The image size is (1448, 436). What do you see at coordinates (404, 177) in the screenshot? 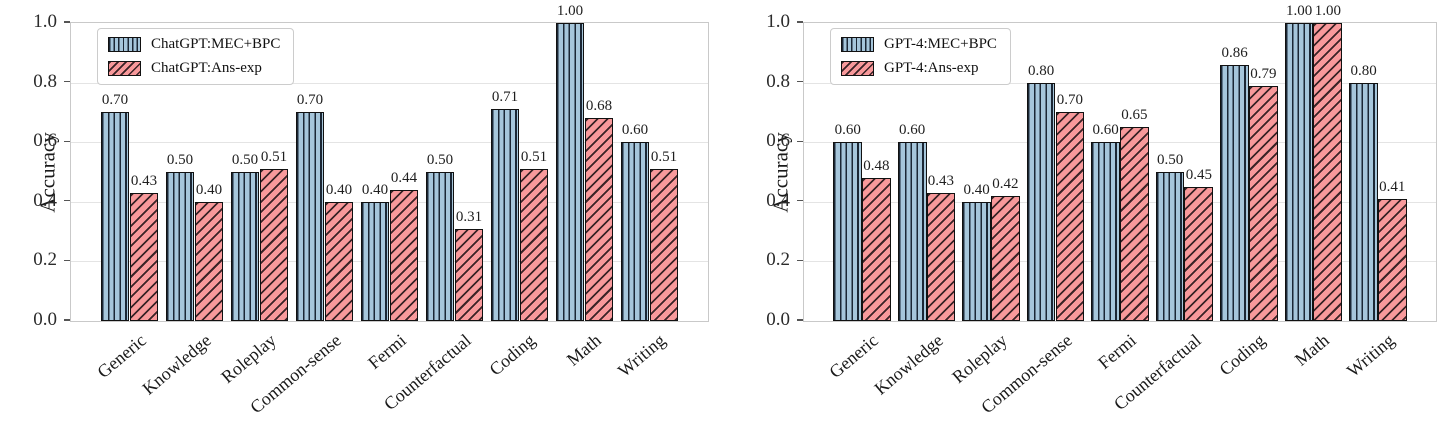
I see `bar-value-label: 0.44` at bounding box center [404, 177].